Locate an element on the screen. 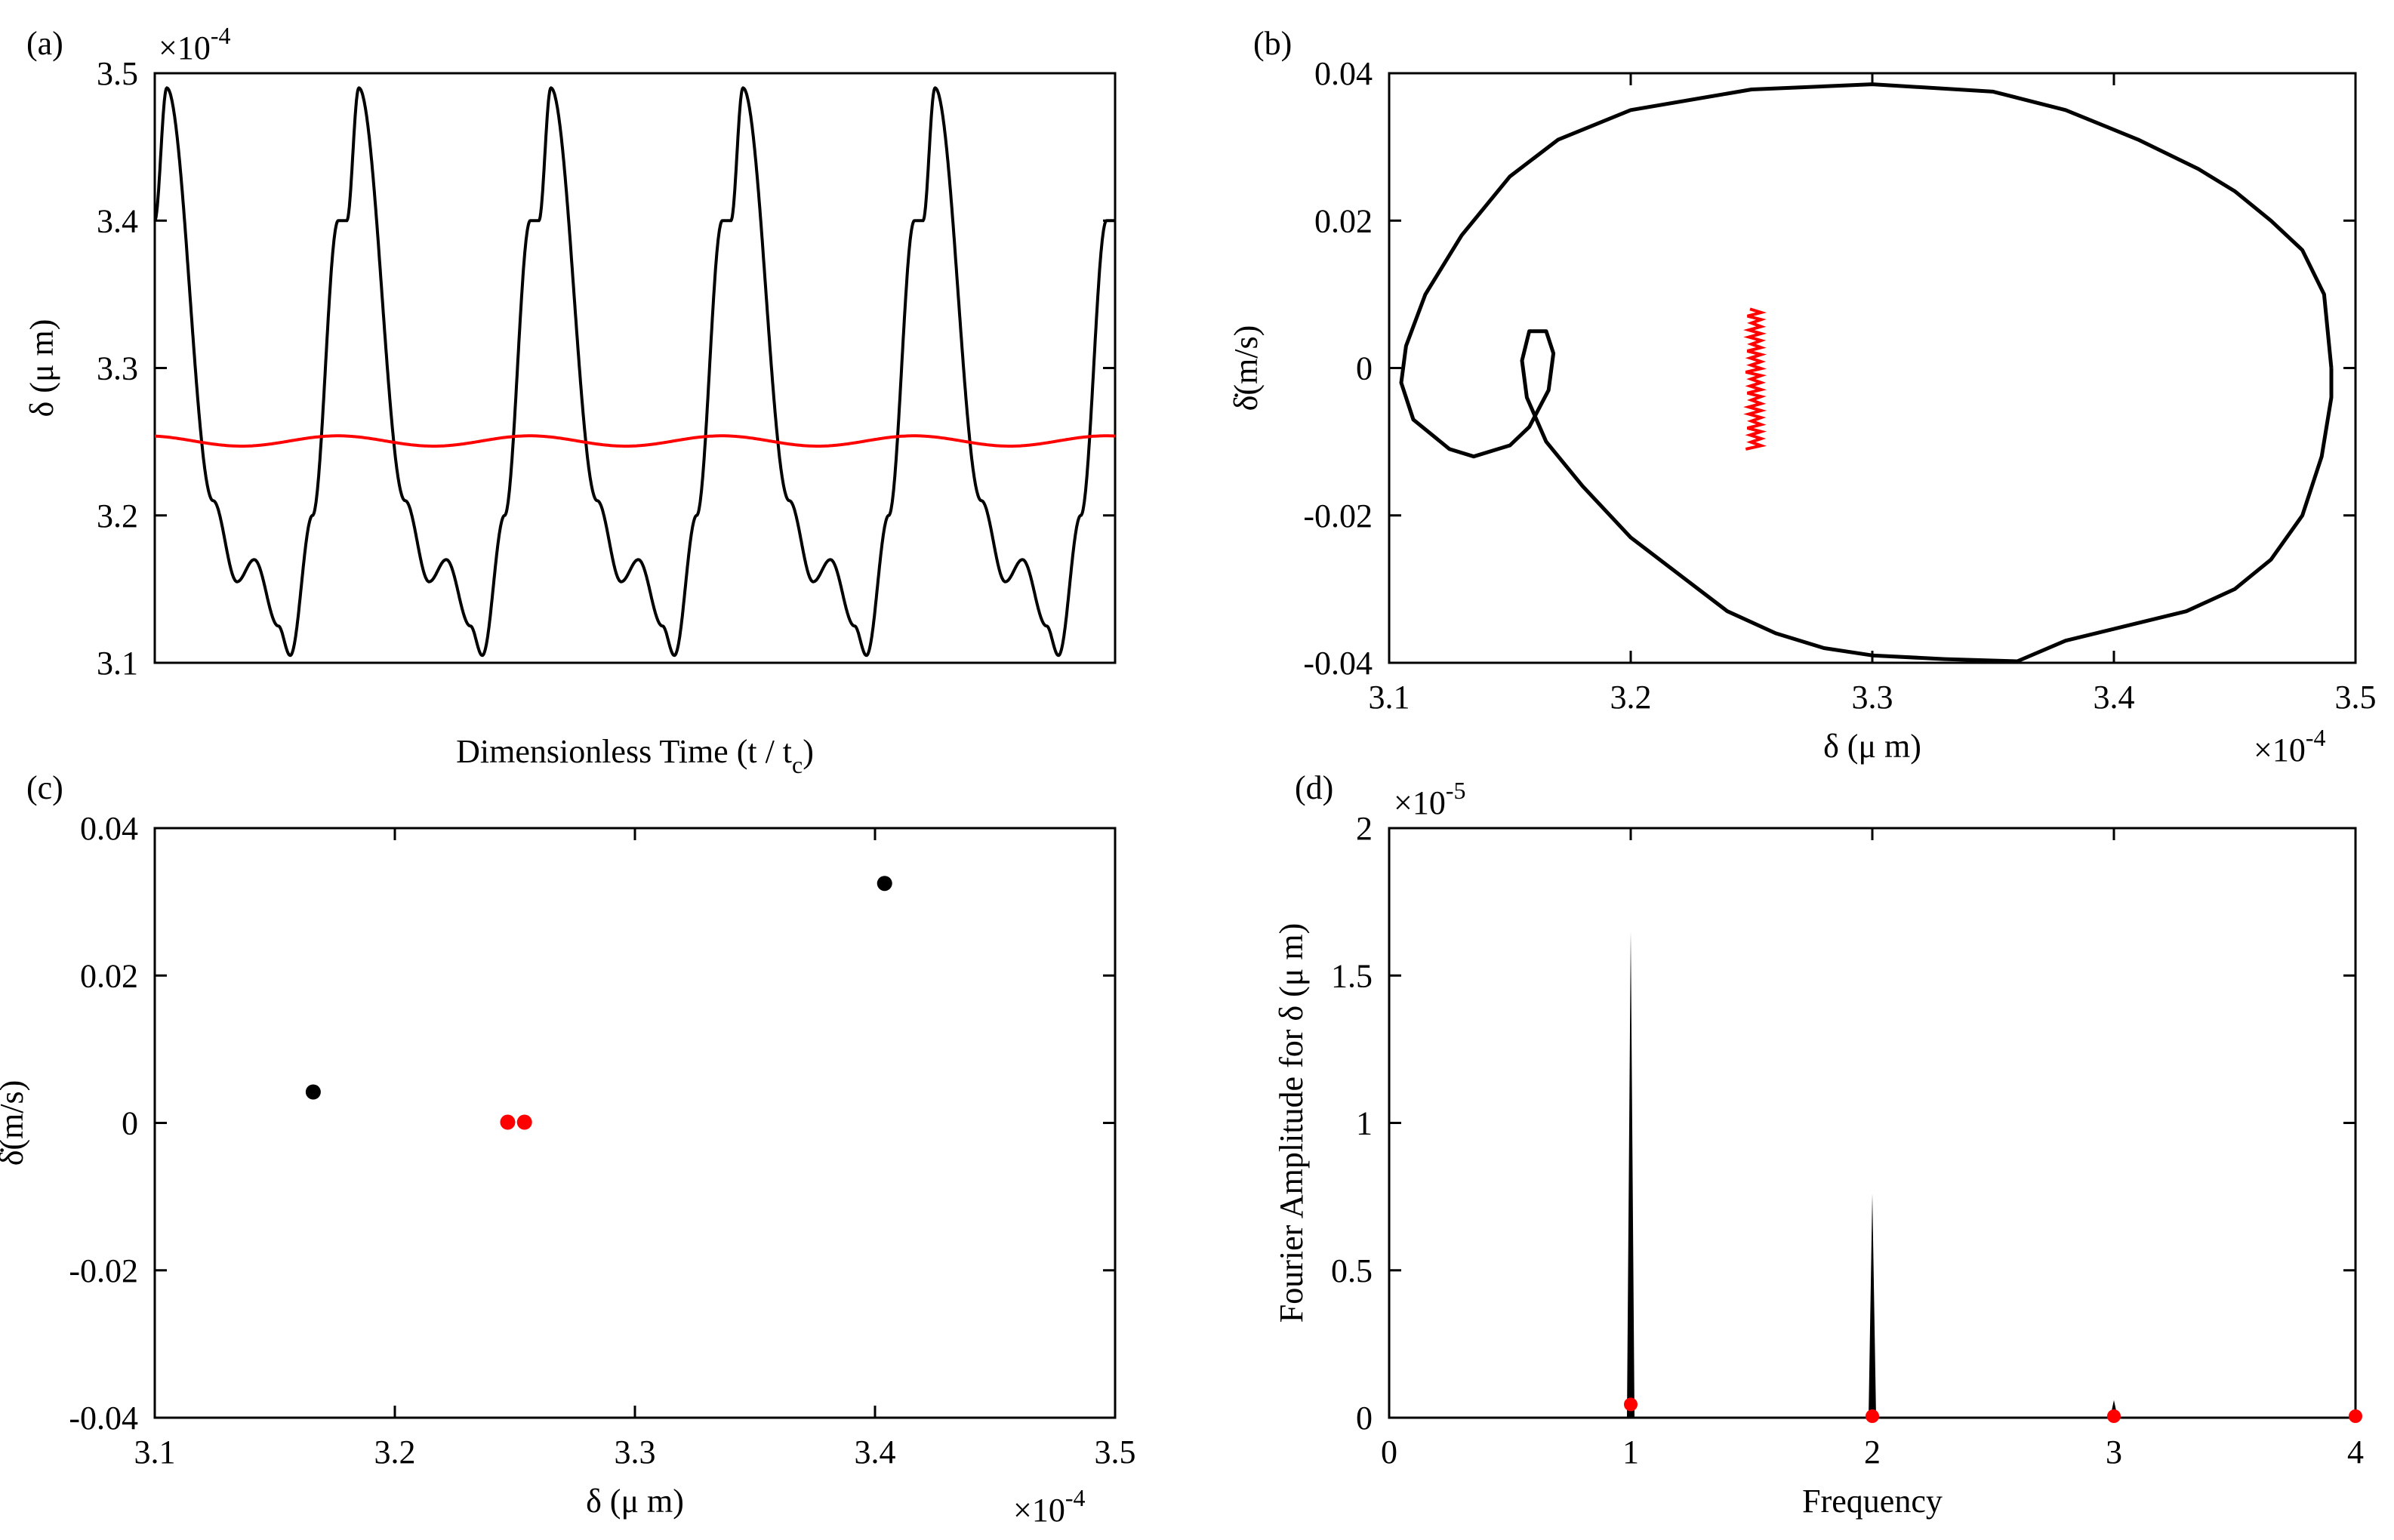 The width and height of the screenshot is (2394, 1540). x-axis-label-main: Dimensionless Time (t / t is located at coordinates (624, 751).